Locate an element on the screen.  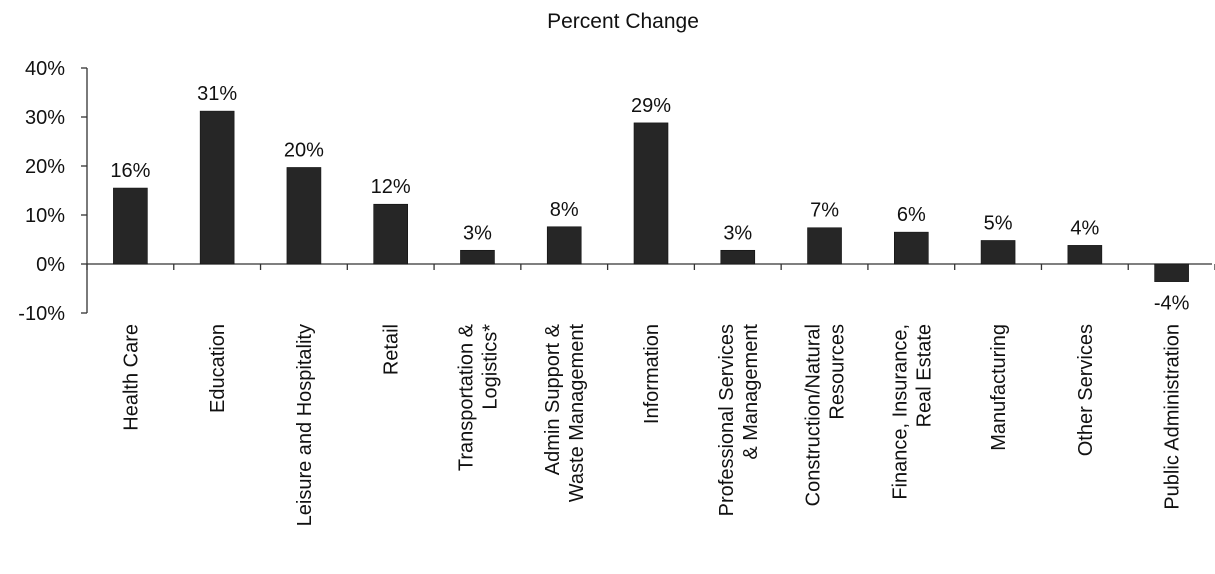
data-label: 20% is located at coordinates (304, 150).